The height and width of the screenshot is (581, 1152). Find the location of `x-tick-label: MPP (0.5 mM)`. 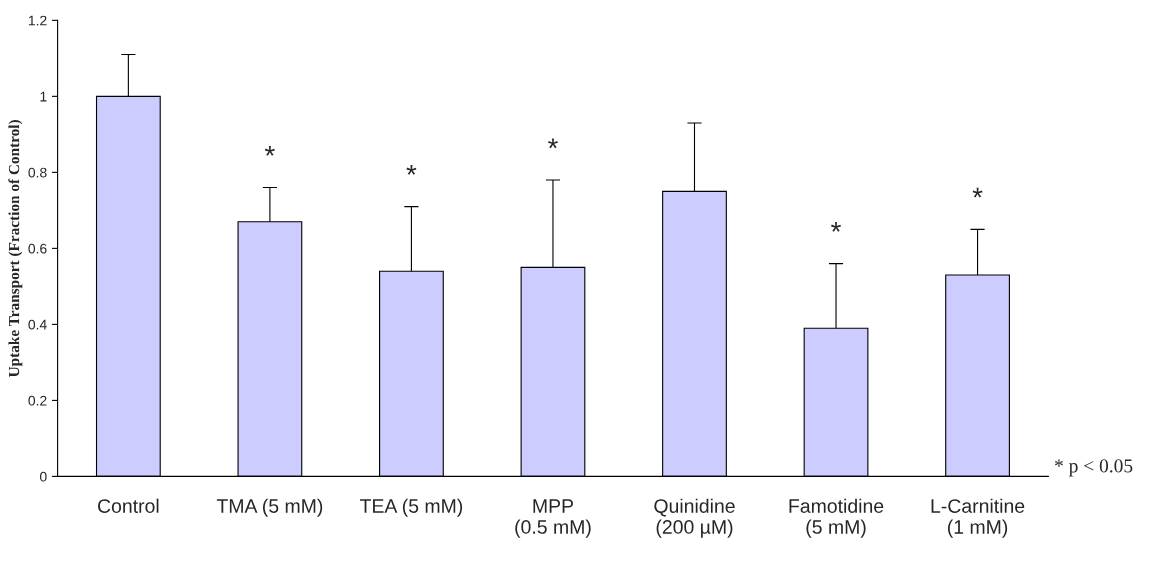

x-tick-label: MPP (0.5 mM) is located at coordinates (553, 518).